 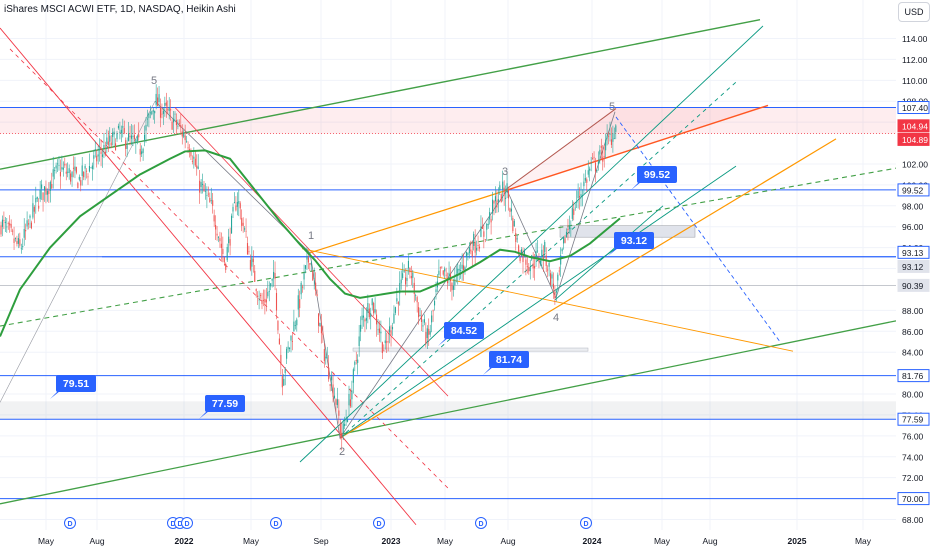 What do you see at coordinates (204, 415) in the screenshot?
I see `callout-pointer` at bounding box center [204, 415].